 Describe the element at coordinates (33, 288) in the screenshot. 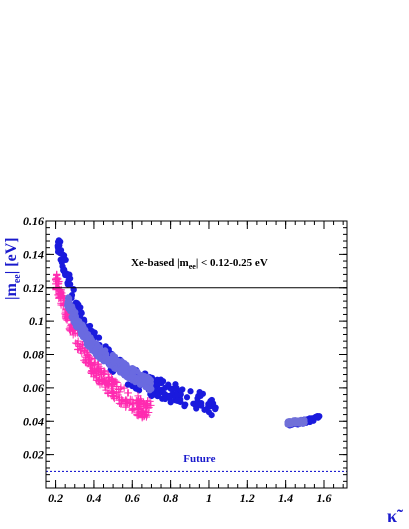

I see `y-tick-label: 0.12` at that location.